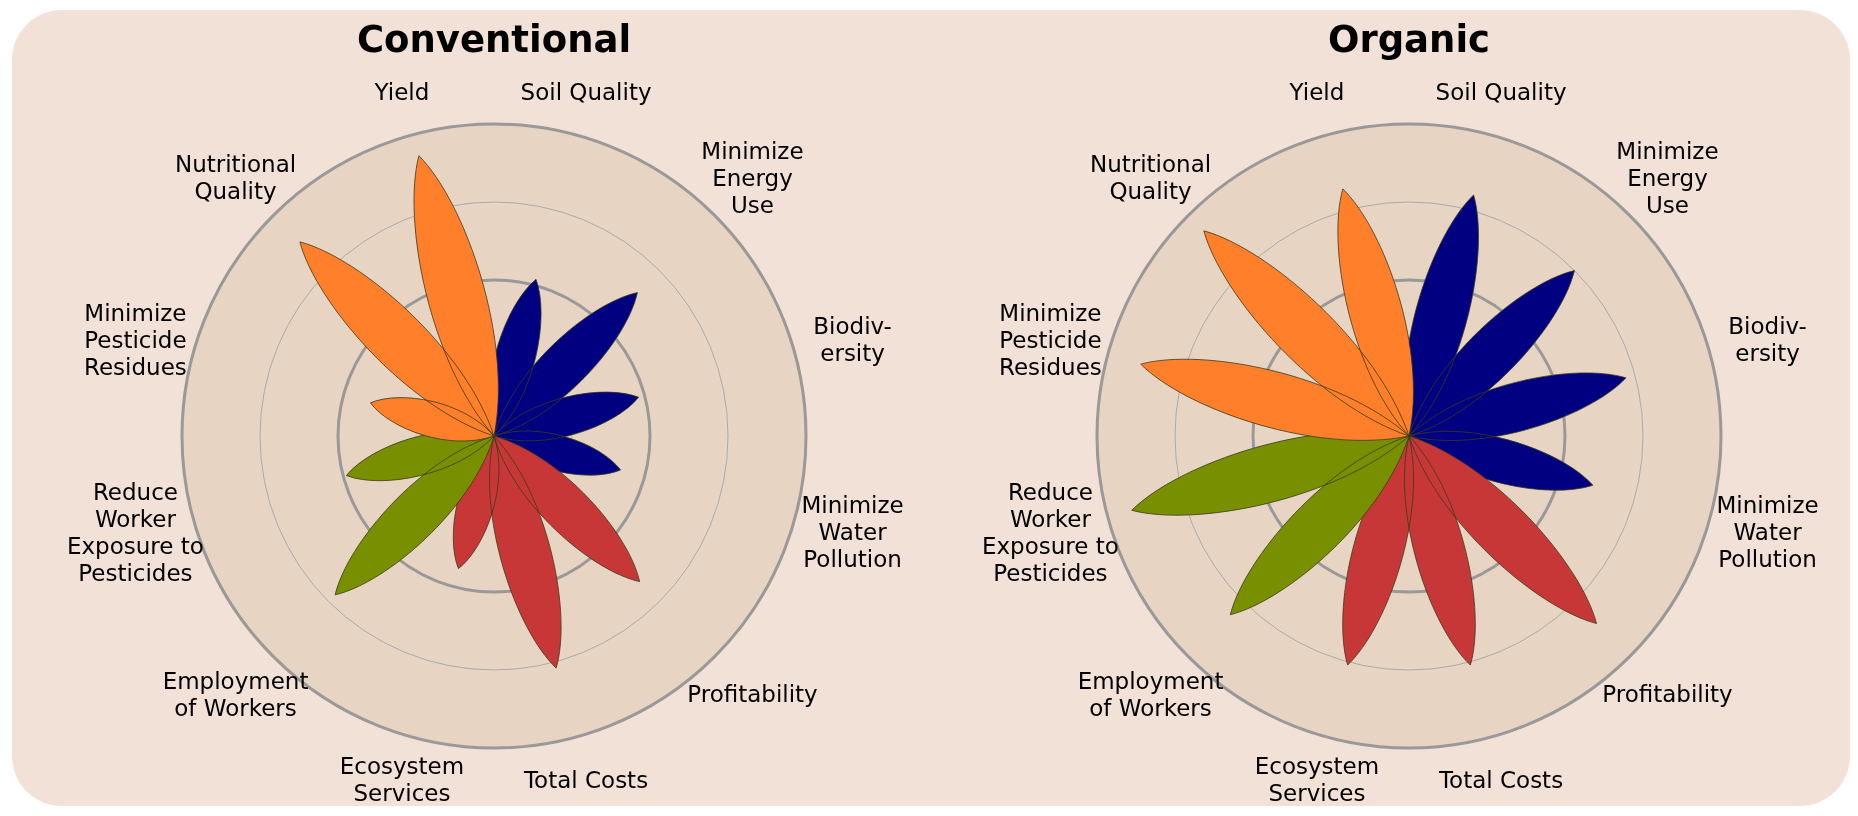 The width and height of the screenshot is (1858, 816). I want to click on chart-title: Conventional, so click(494, 39).